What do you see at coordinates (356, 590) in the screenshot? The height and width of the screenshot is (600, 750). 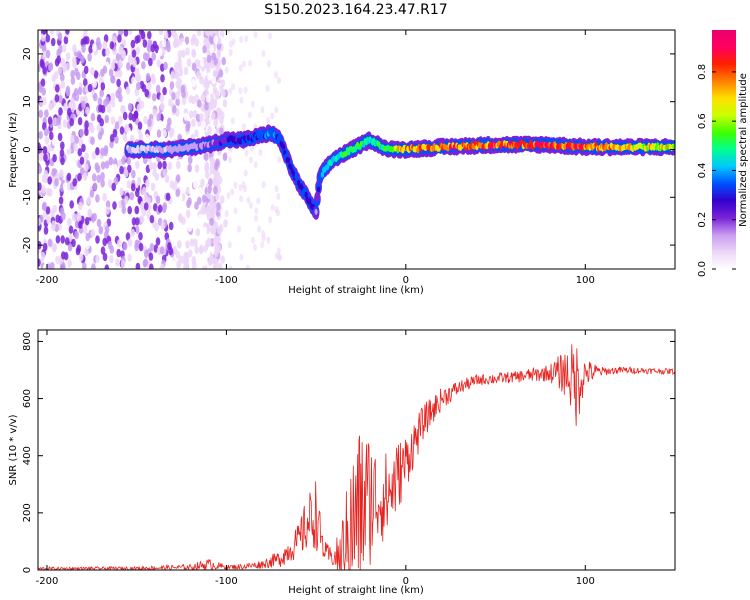 I see `snr-x-axis-label: Height of straight line (km)` at bounding box center [356, 590].